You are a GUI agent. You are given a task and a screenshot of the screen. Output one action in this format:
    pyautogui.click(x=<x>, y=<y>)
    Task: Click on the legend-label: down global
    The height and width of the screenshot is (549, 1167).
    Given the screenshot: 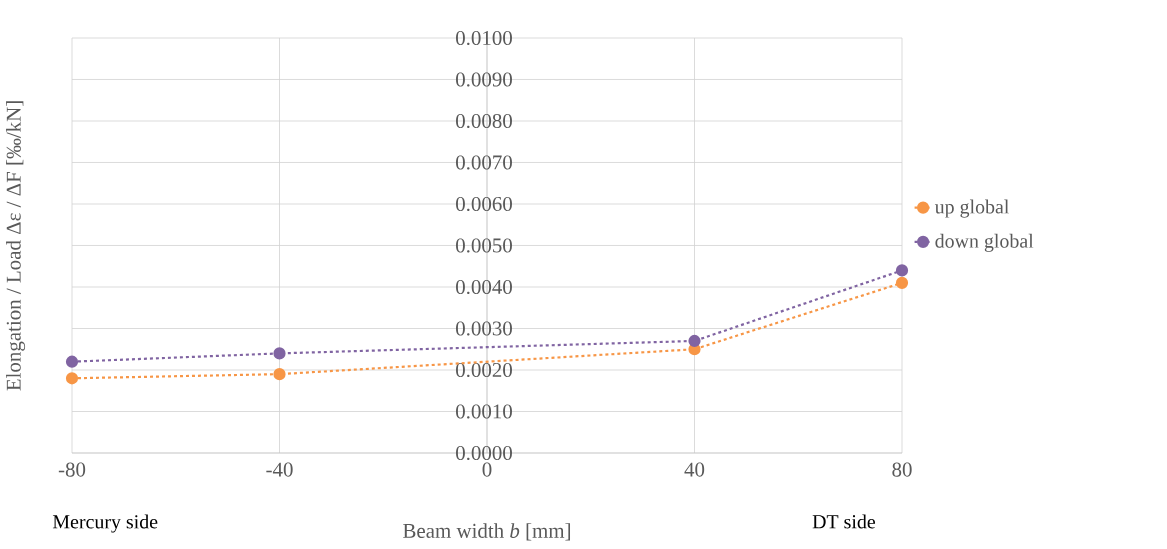 What is the action you would take?
    pyautogui.click(x=984, y=242)
    